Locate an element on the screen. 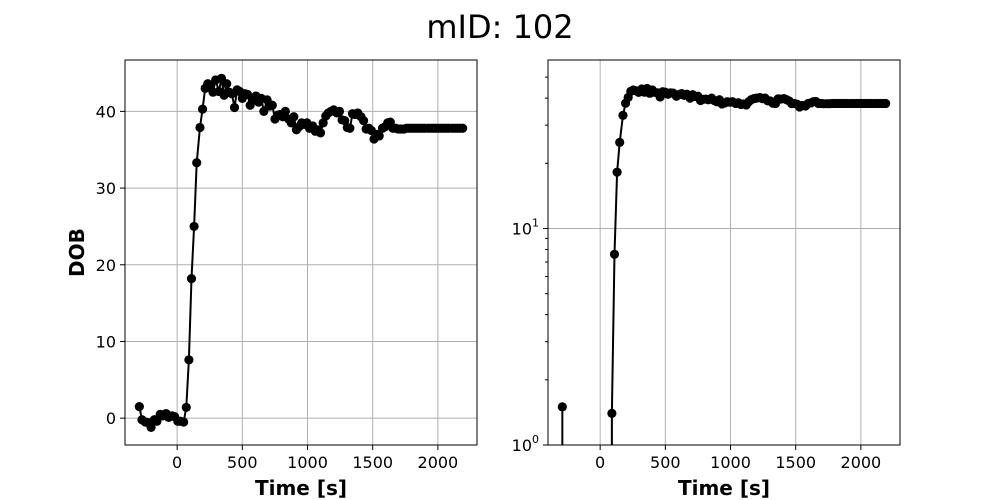 The width and height of the screenshot is (1000, 500). figure-title: mID: 102 is located at coordinates (499, 27).